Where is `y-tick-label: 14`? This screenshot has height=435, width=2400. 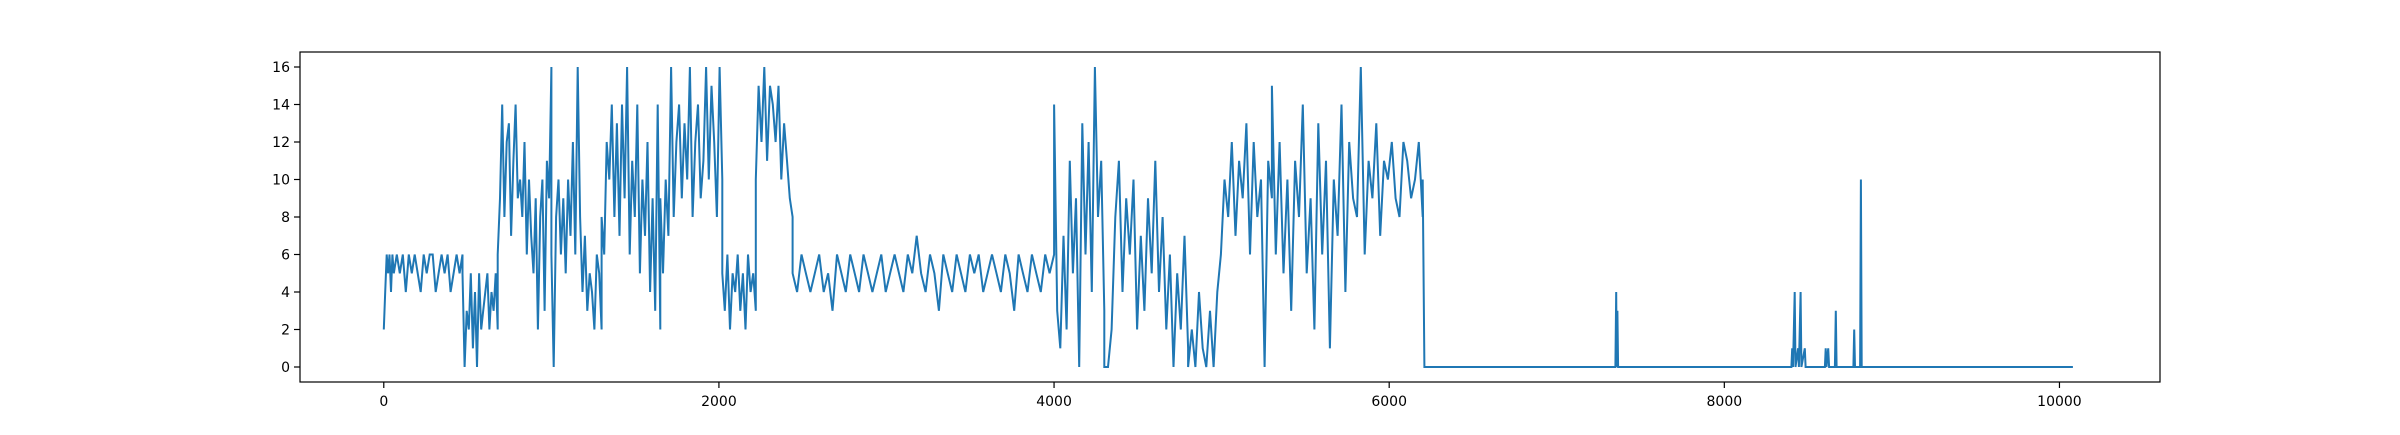 y-tick-label: 14 is located at coordinates (281, 106).